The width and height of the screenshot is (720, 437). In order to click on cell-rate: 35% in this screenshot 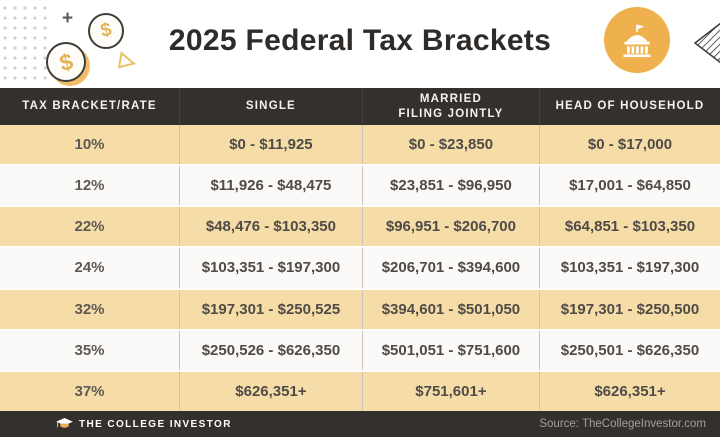, I will do `click(90, 350)`.